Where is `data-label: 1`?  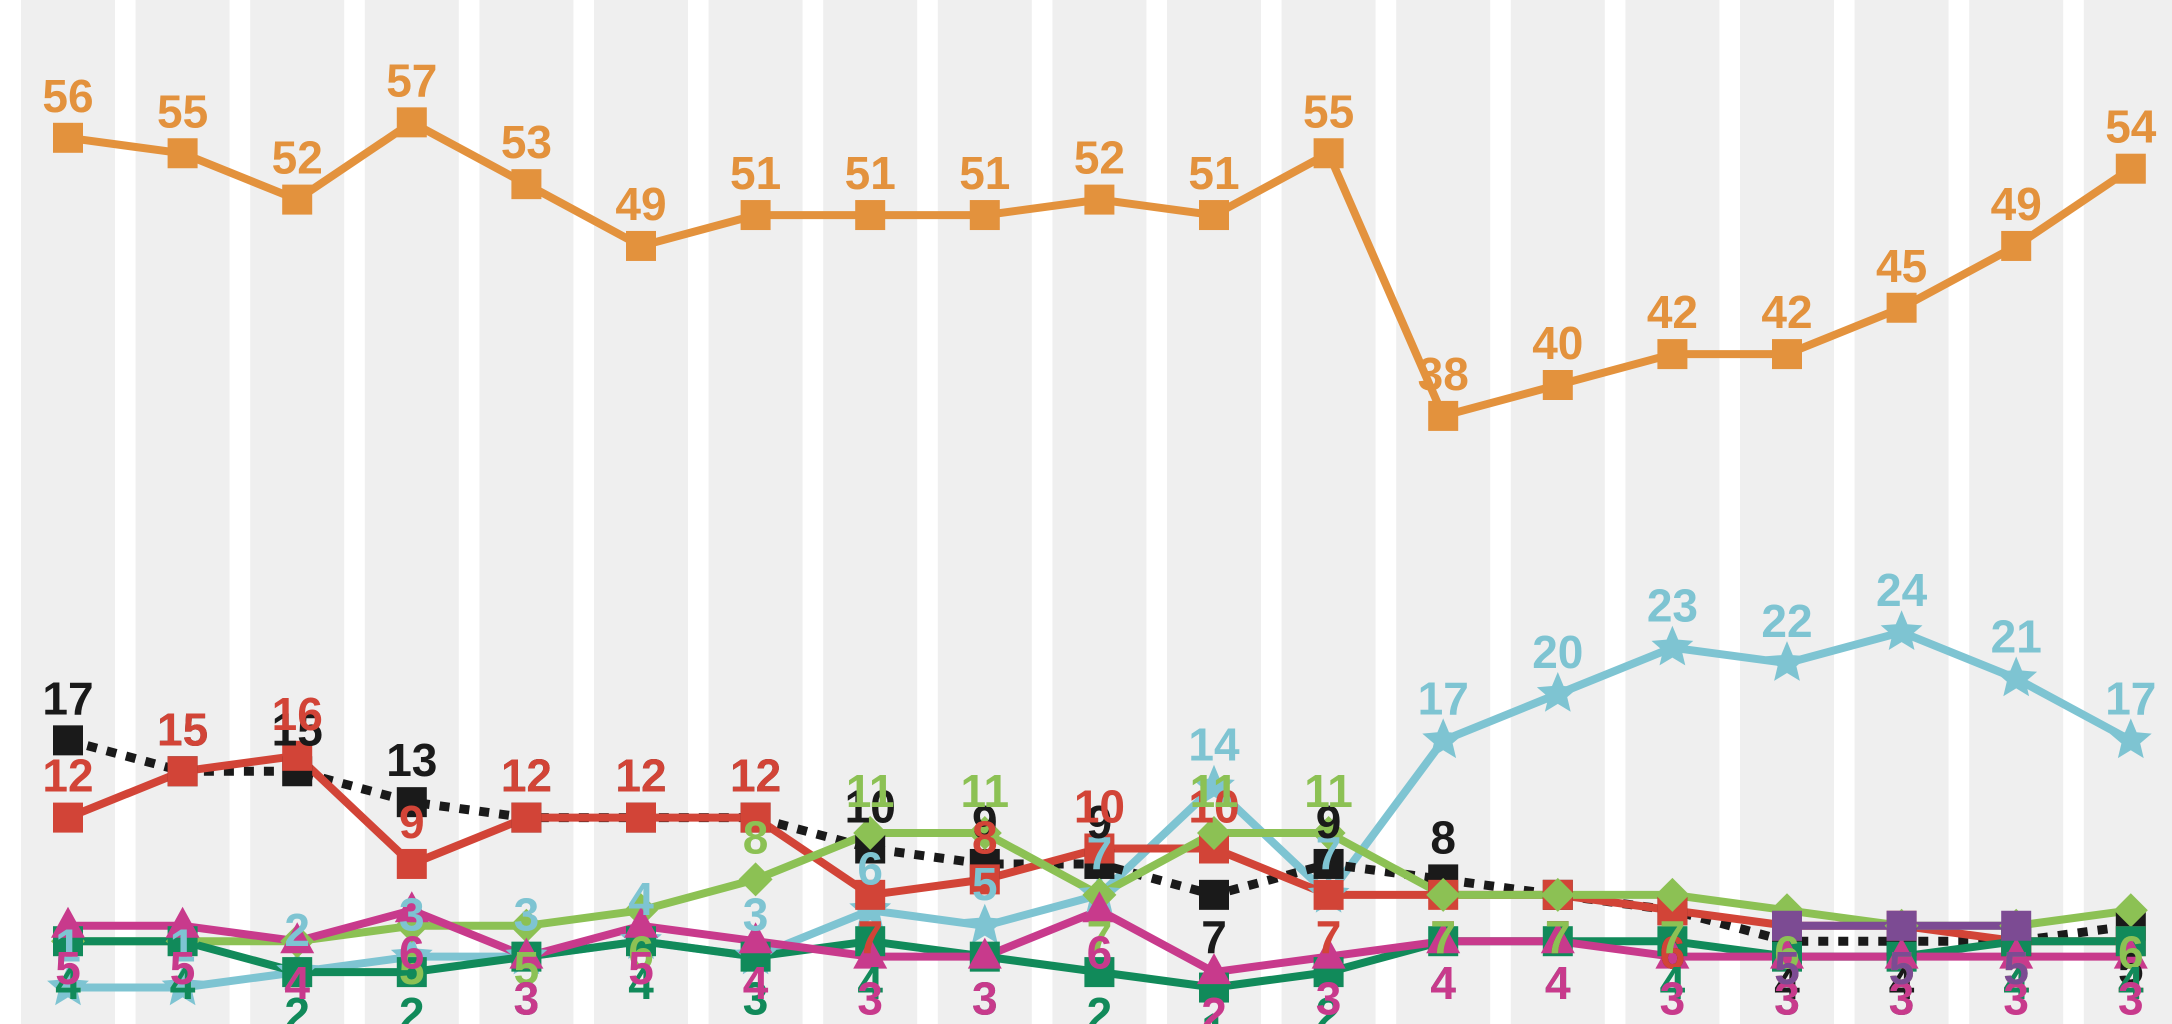 data-label: 1 is located at coordinates (183, 946).